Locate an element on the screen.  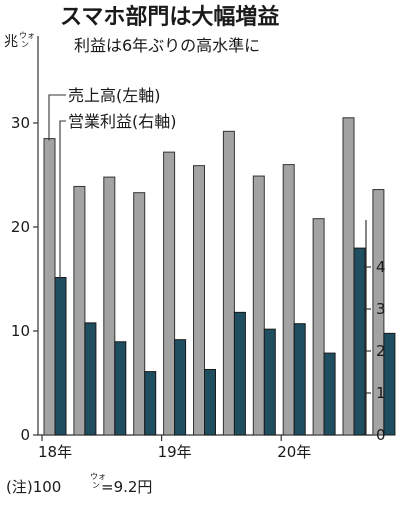
chart-subtitle: 利益は6年ぶりの高水準に is located at coordinates (167, 45).